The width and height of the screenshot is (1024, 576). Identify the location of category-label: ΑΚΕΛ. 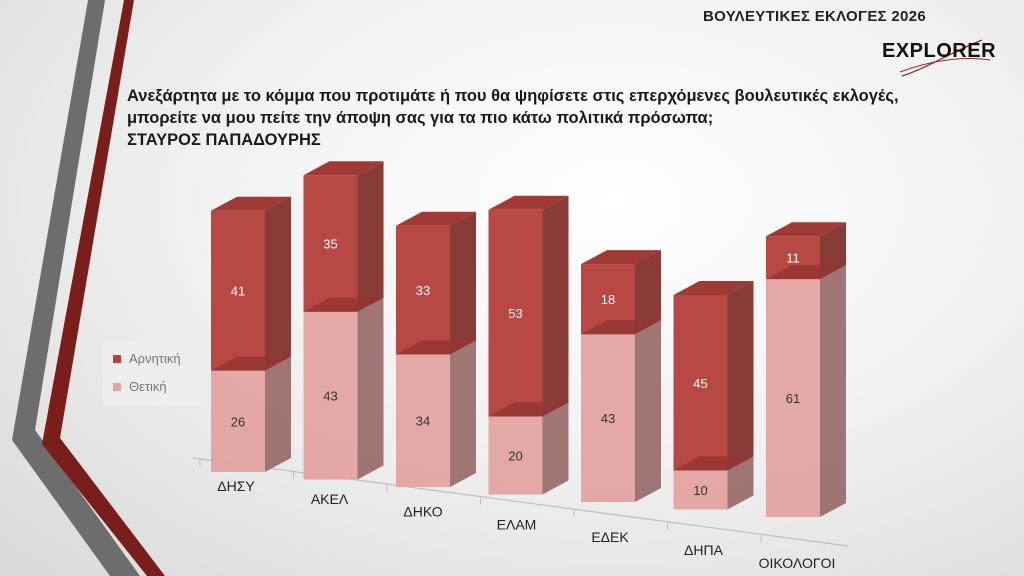
(330, 499).